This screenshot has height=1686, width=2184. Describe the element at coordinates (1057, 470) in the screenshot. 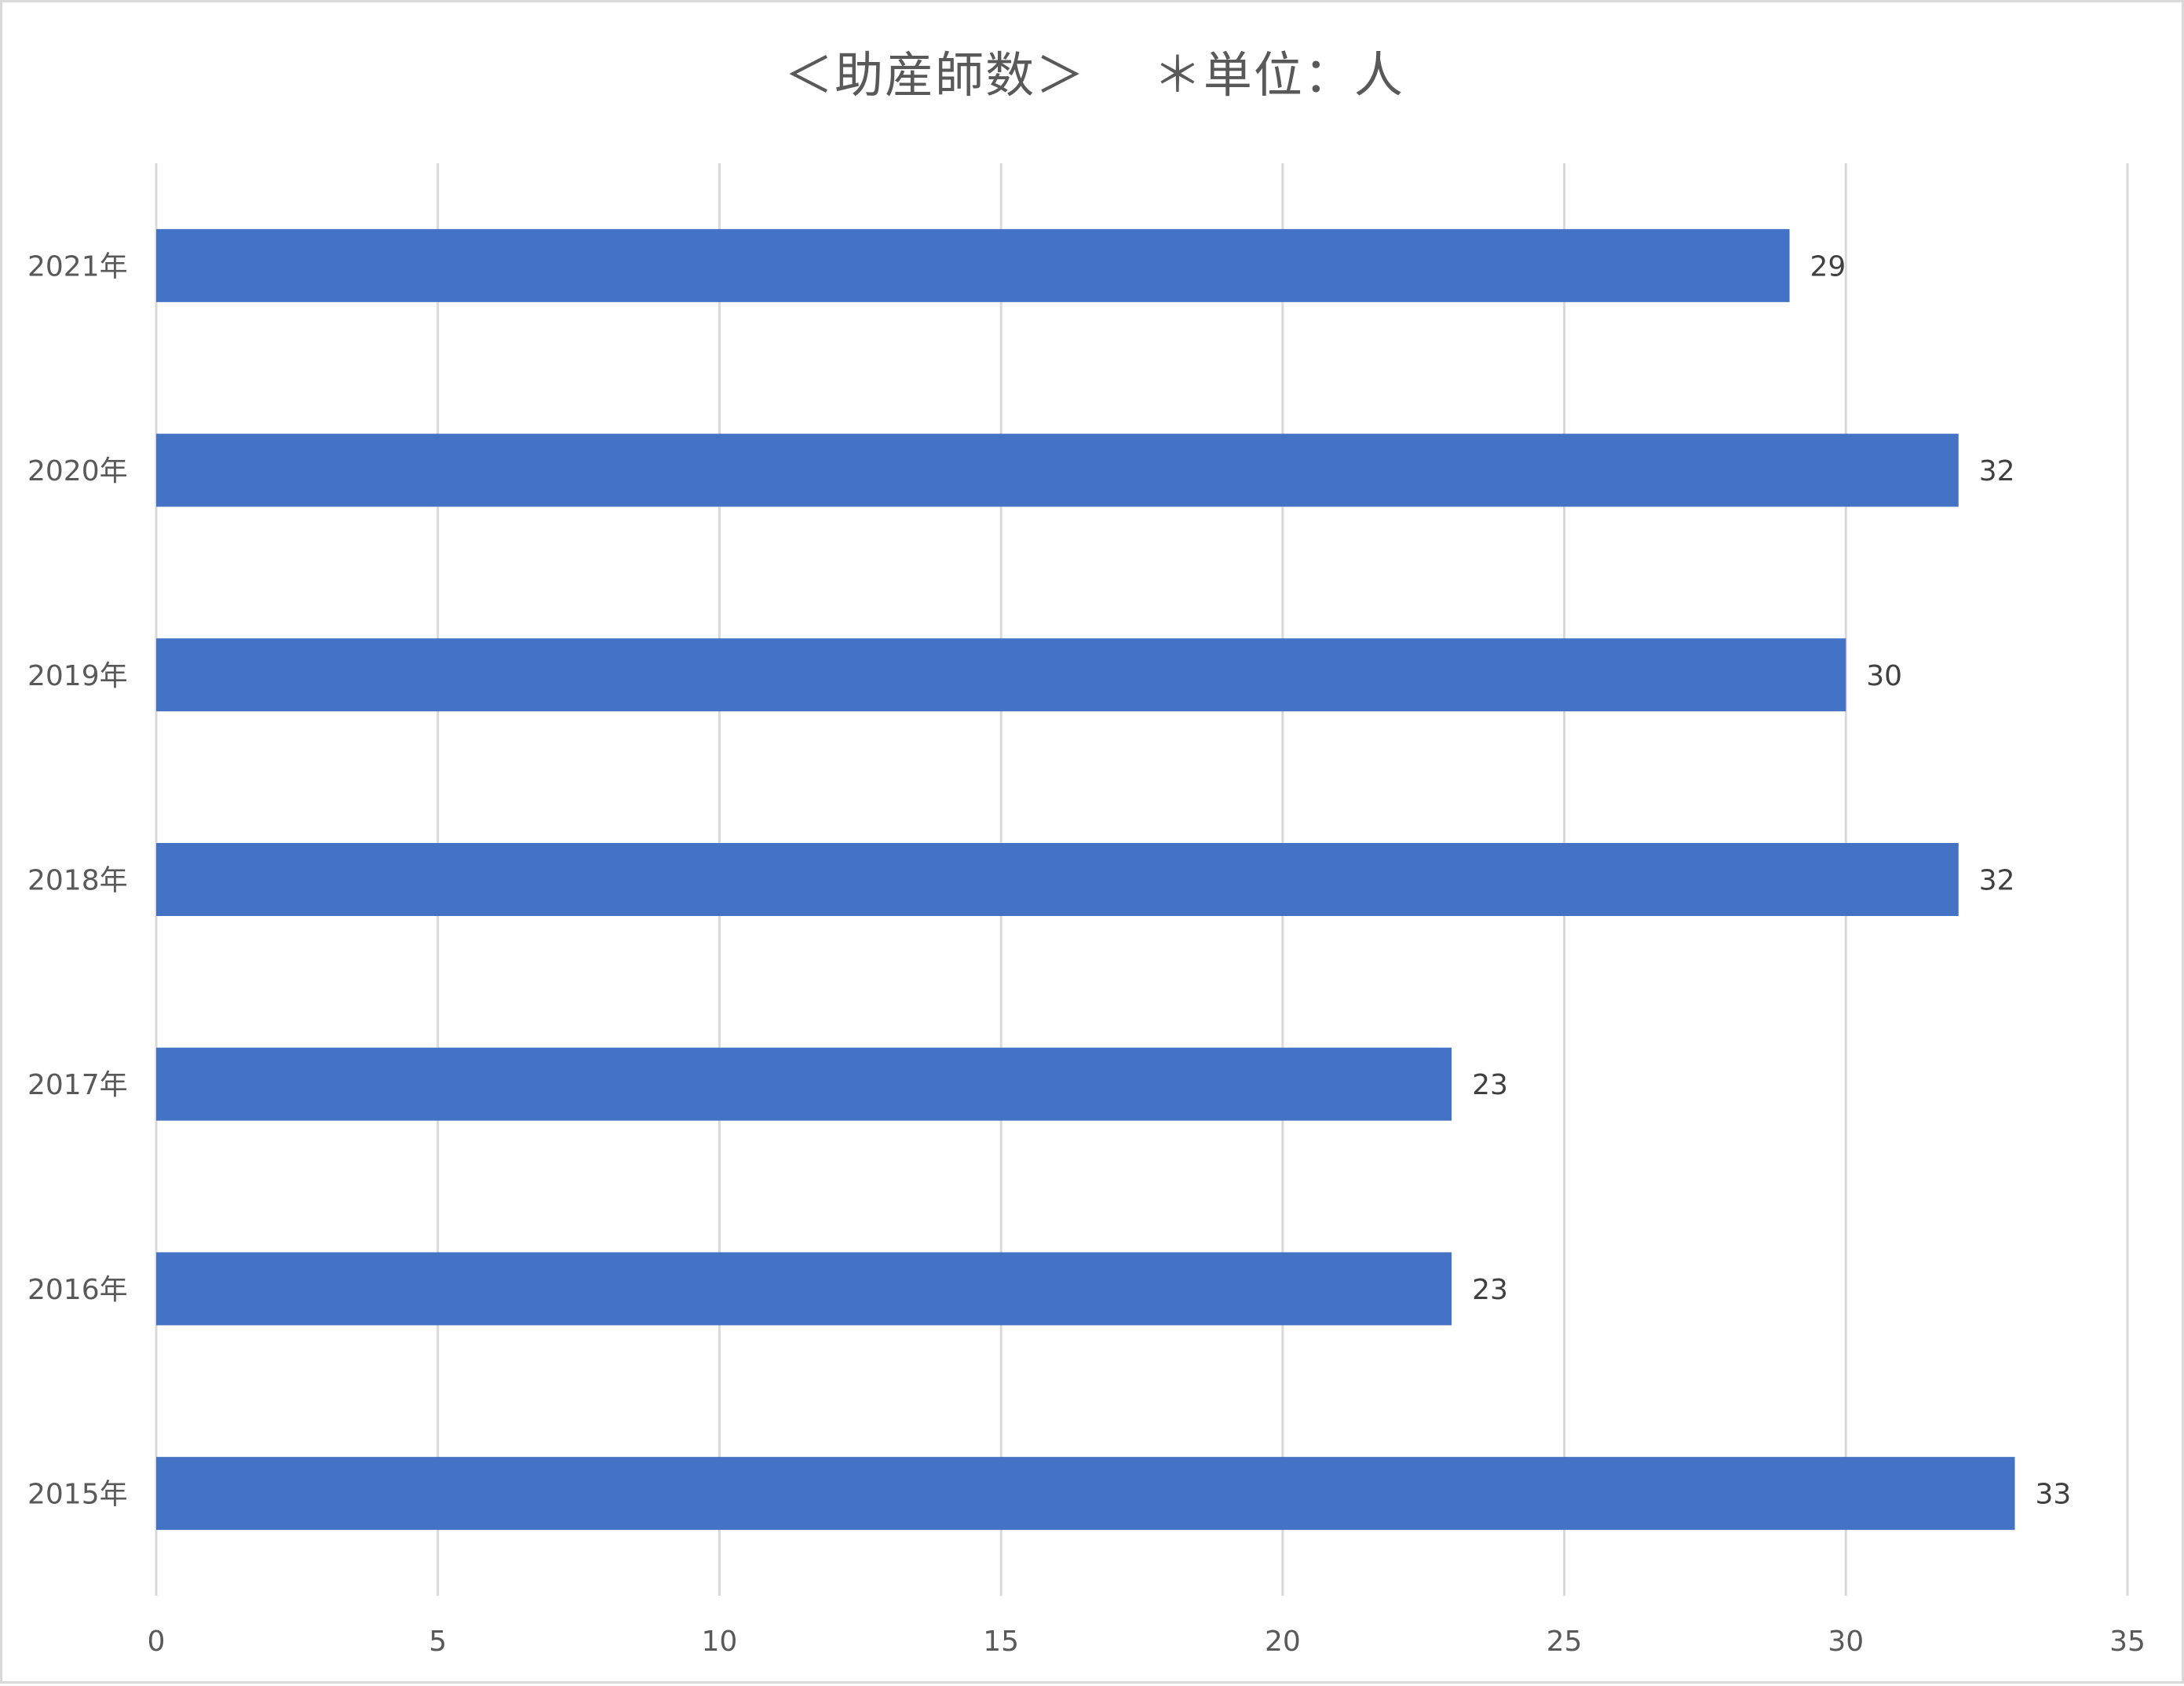

I see `bar-2020年` at that location.